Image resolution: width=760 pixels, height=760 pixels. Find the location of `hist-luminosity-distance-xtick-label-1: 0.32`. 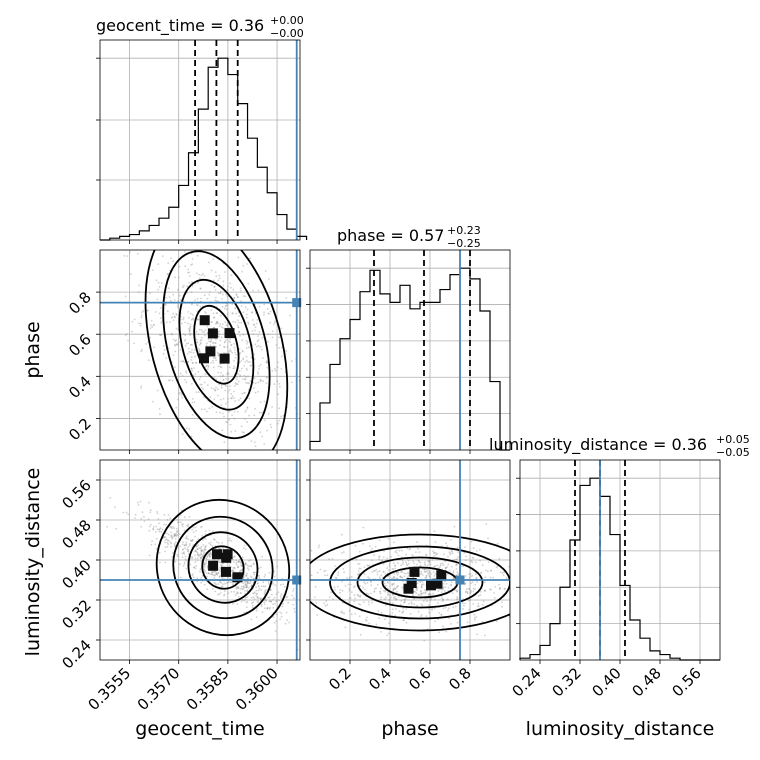

hist-luminosity-distance-xtick-label-1: 0.32 is located at coordinates (566, 682).